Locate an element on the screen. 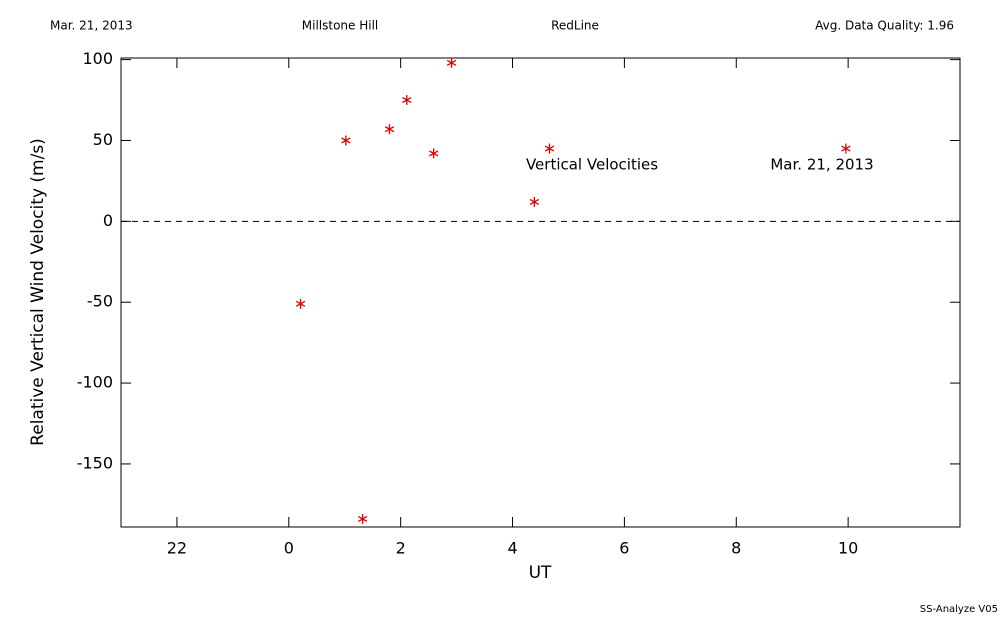 This screenshot has width=1000, height=625. x-axis-label: UT is located at coordinates (540, 573).